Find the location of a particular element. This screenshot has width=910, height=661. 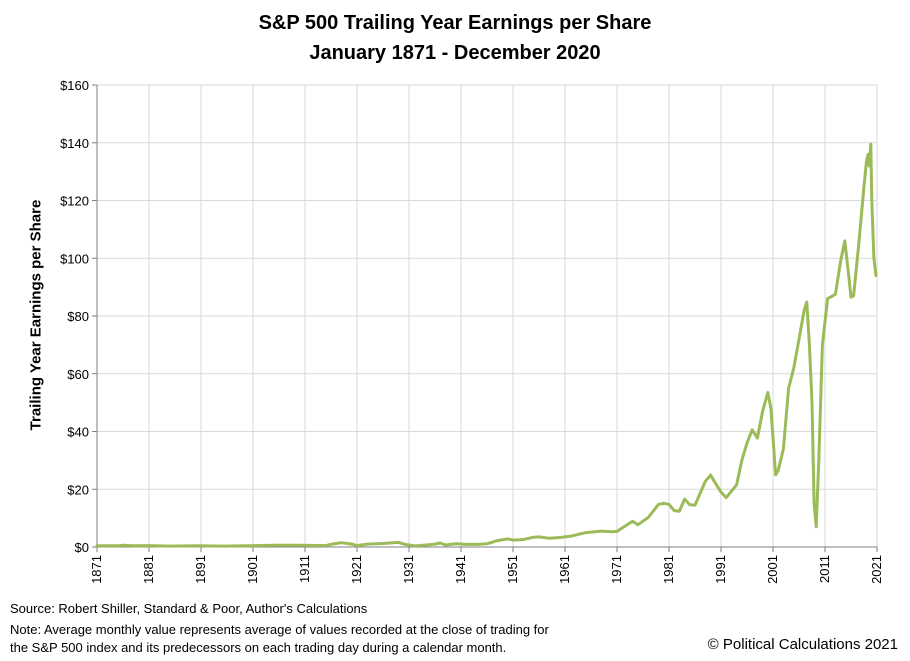

x-tick-label: 1961 is located at coordinates (564, 569).